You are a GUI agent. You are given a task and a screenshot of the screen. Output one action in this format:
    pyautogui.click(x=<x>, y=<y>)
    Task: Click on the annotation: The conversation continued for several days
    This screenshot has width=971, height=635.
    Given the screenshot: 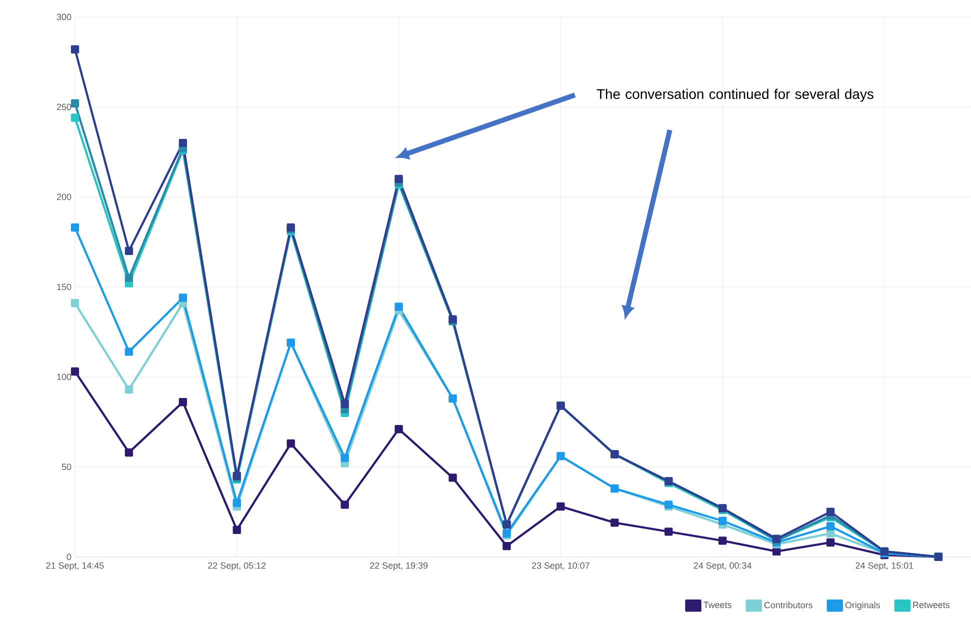 What is the action you would take?
    pyautogui.click(x=735, y=95)
    